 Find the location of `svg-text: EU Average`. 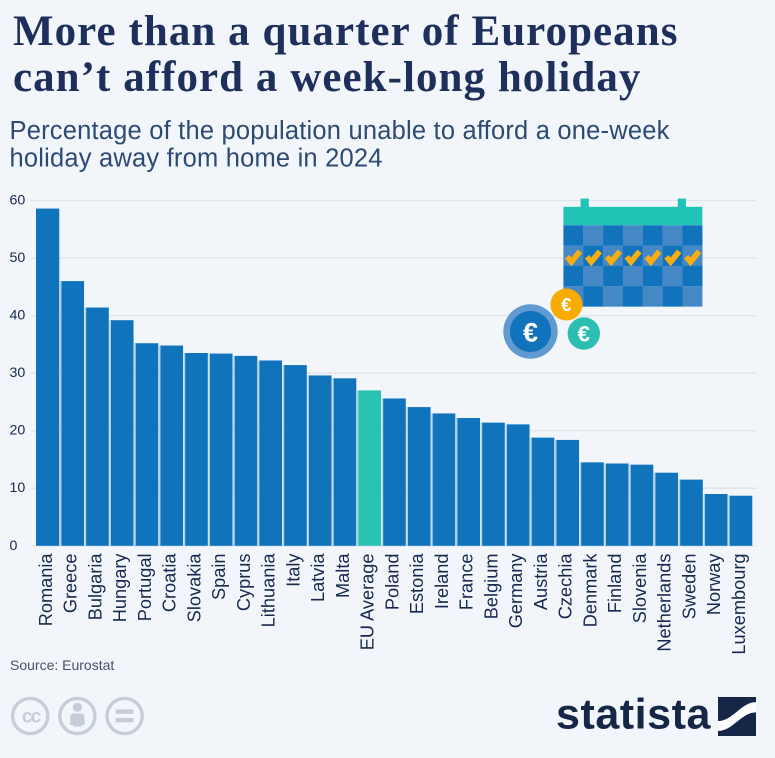

svg-text: EU Average is located at coordinates (368, 602).